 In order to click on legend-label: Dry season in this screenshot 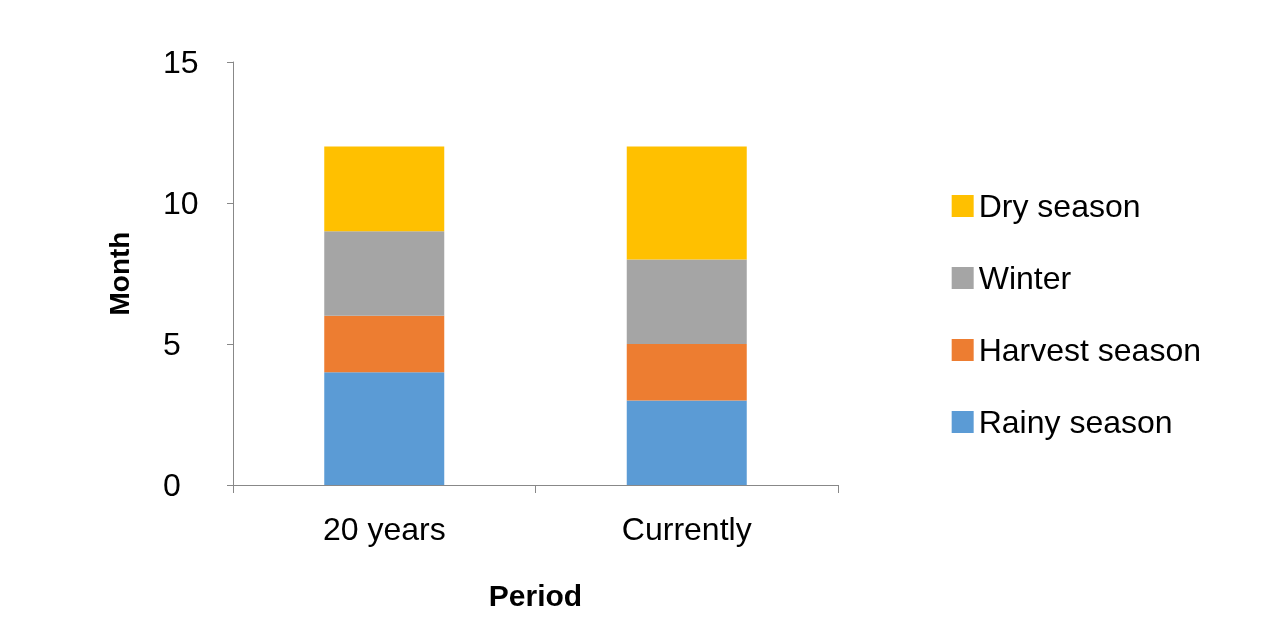, I will do `click(1059, 206)`.